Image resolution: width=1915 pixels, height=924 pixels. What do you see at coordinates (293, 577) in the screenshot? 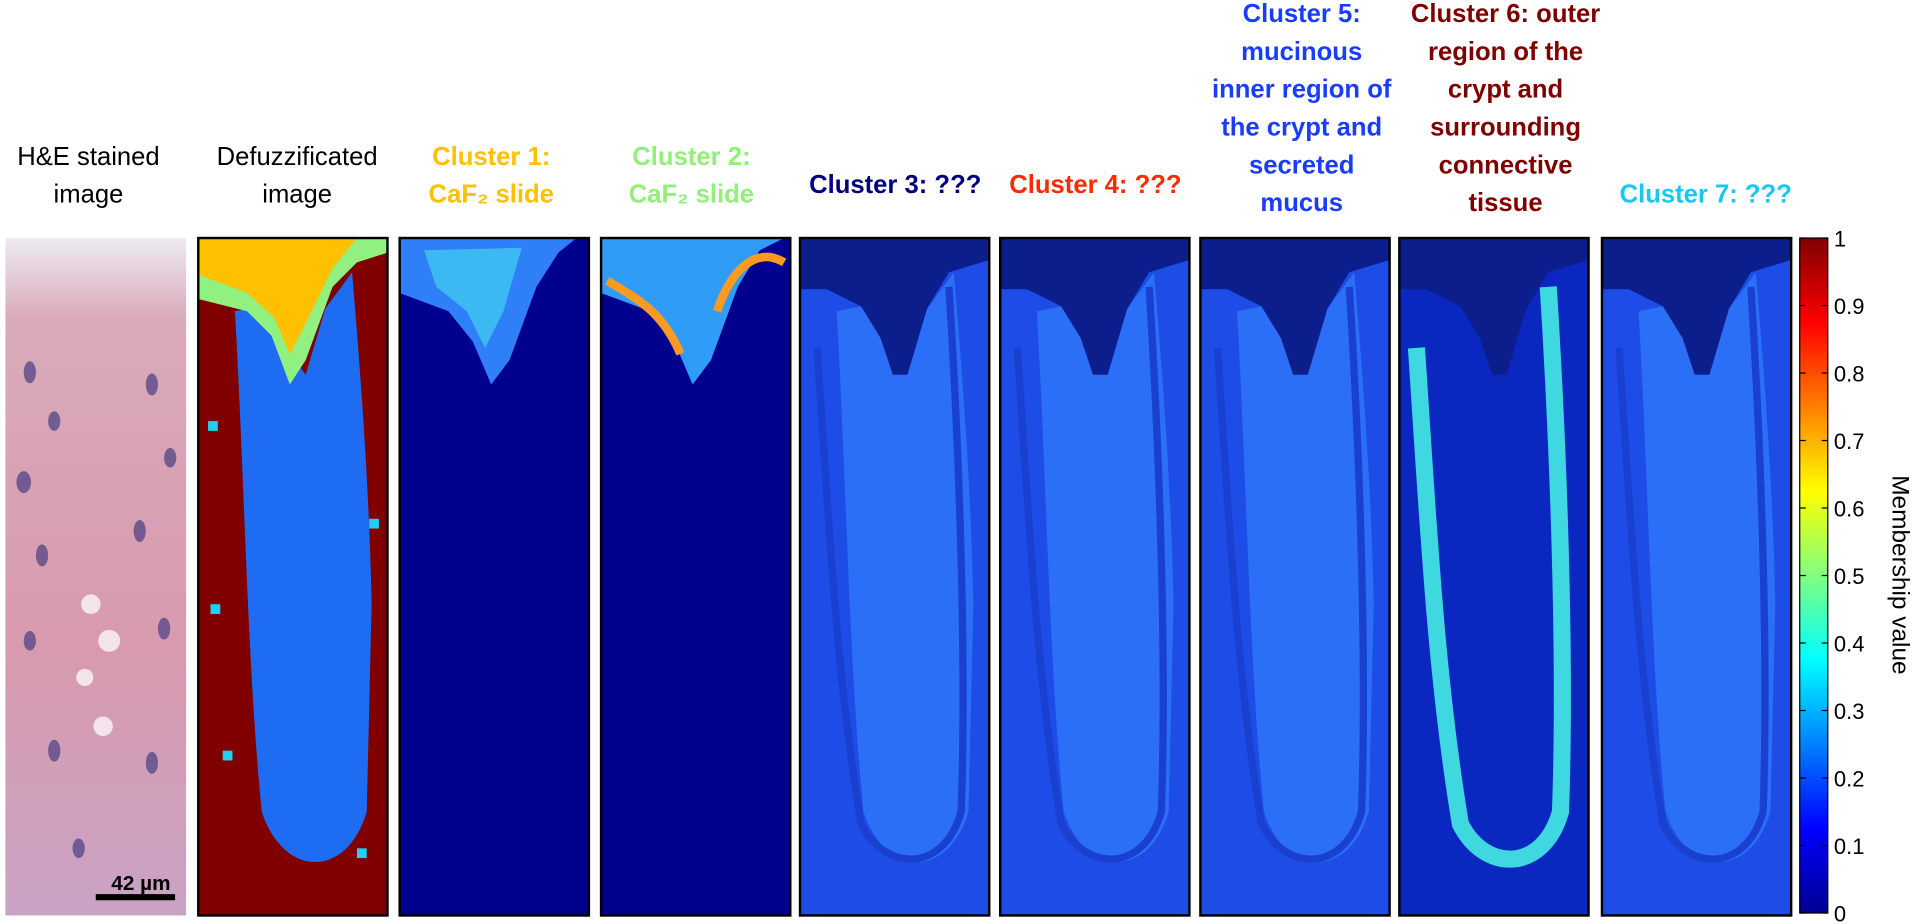
I see `defuzz-image` at bounding box center [293, 577].